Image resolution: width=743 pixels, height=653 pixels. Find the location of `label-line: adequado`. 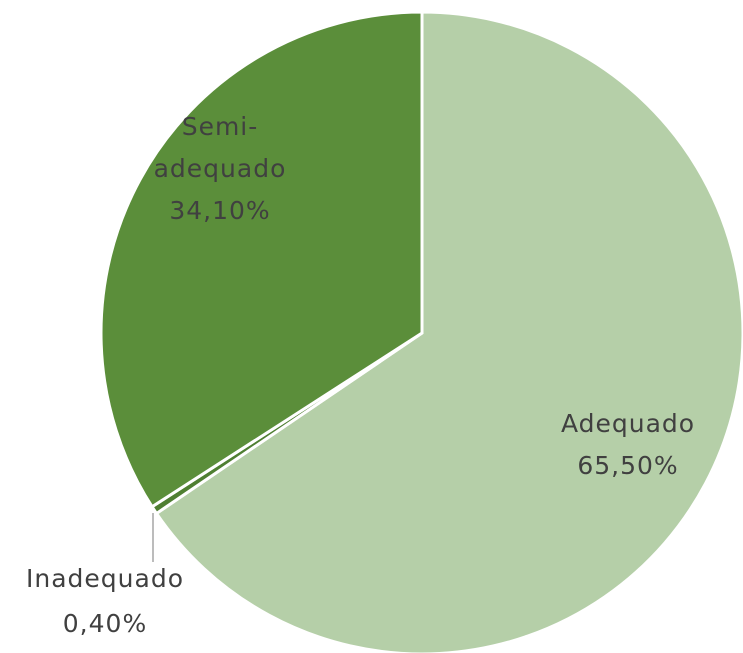

label-line: adequado is located at coordinates (220, 168).